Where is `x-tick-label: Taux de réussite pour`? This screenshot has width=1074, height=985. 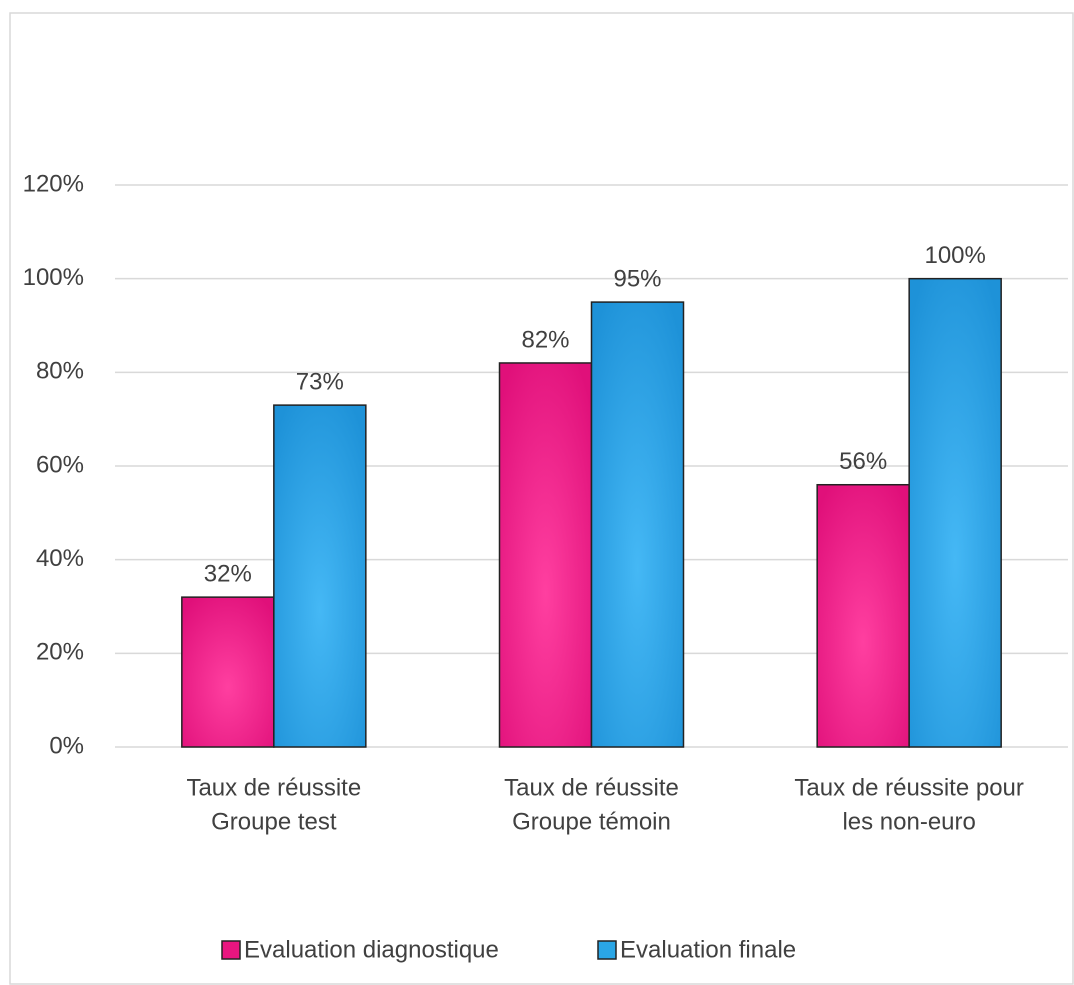 x-tick-label: Taux de réussite pour is located at coordinates (908, 787).